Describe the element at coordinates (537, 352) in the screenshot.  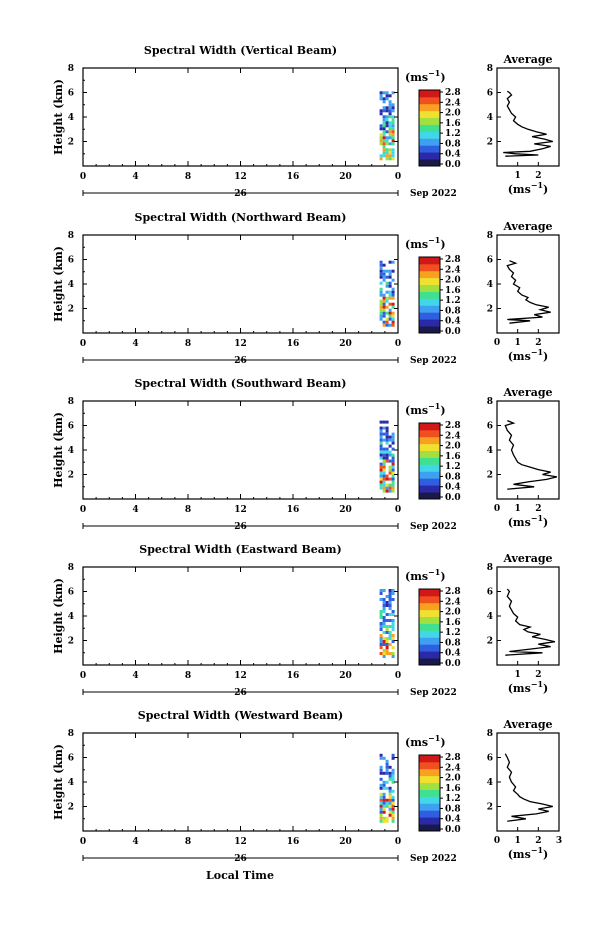
I see `avg-unit-exp: −1` at that location.